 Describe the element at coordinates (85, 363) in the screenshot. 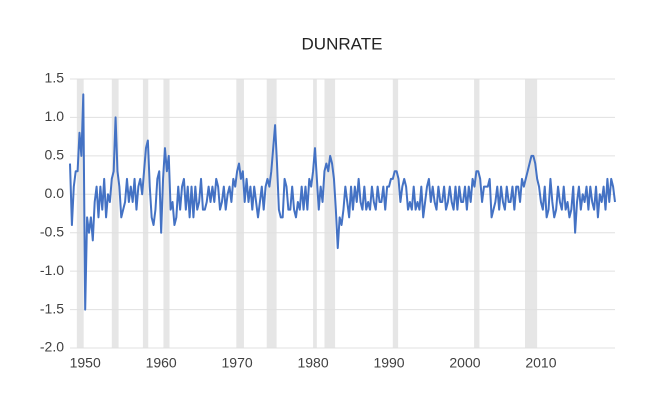

I see `x-tick-label: 1950` at that location.